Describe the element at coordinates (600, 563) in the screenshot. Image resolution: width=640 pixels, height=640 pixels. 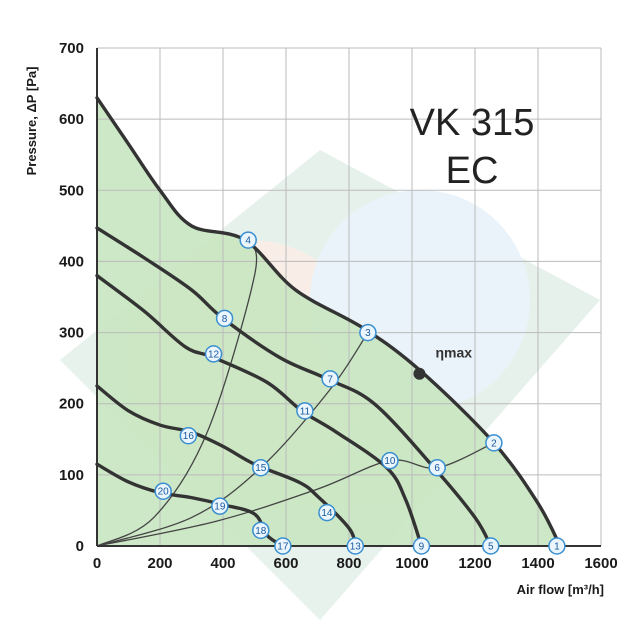
I see `x-tick-label: 1600` at that location.